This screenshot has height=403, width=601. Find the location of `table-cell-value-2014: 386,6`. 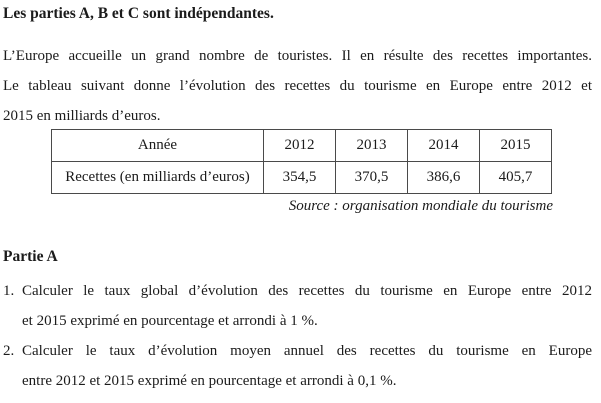

table-cell-value-2014: 386,6 is located at coordinates (443, 177).